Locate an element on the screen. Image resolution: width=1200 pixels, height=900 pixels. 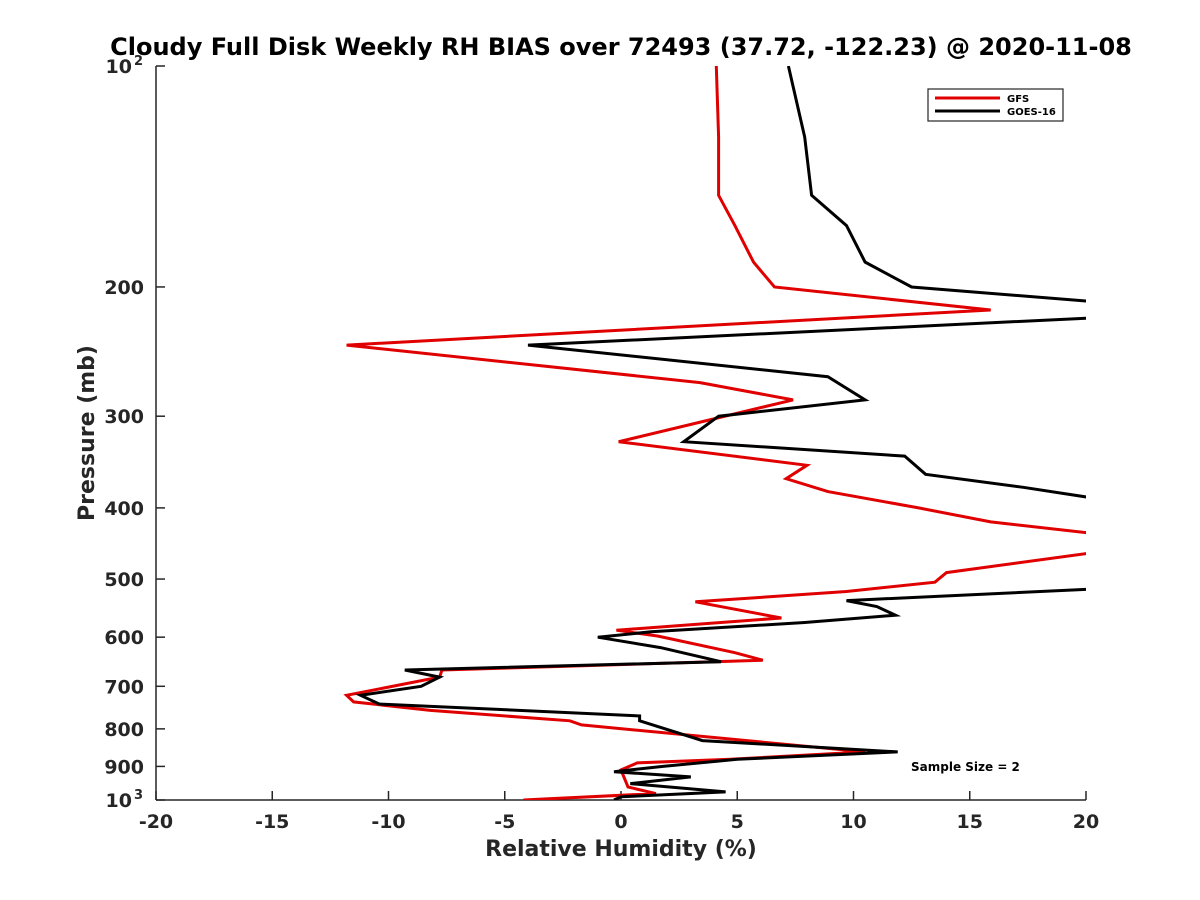
x-tick-label: 0 is located at coordinates (620, 822).